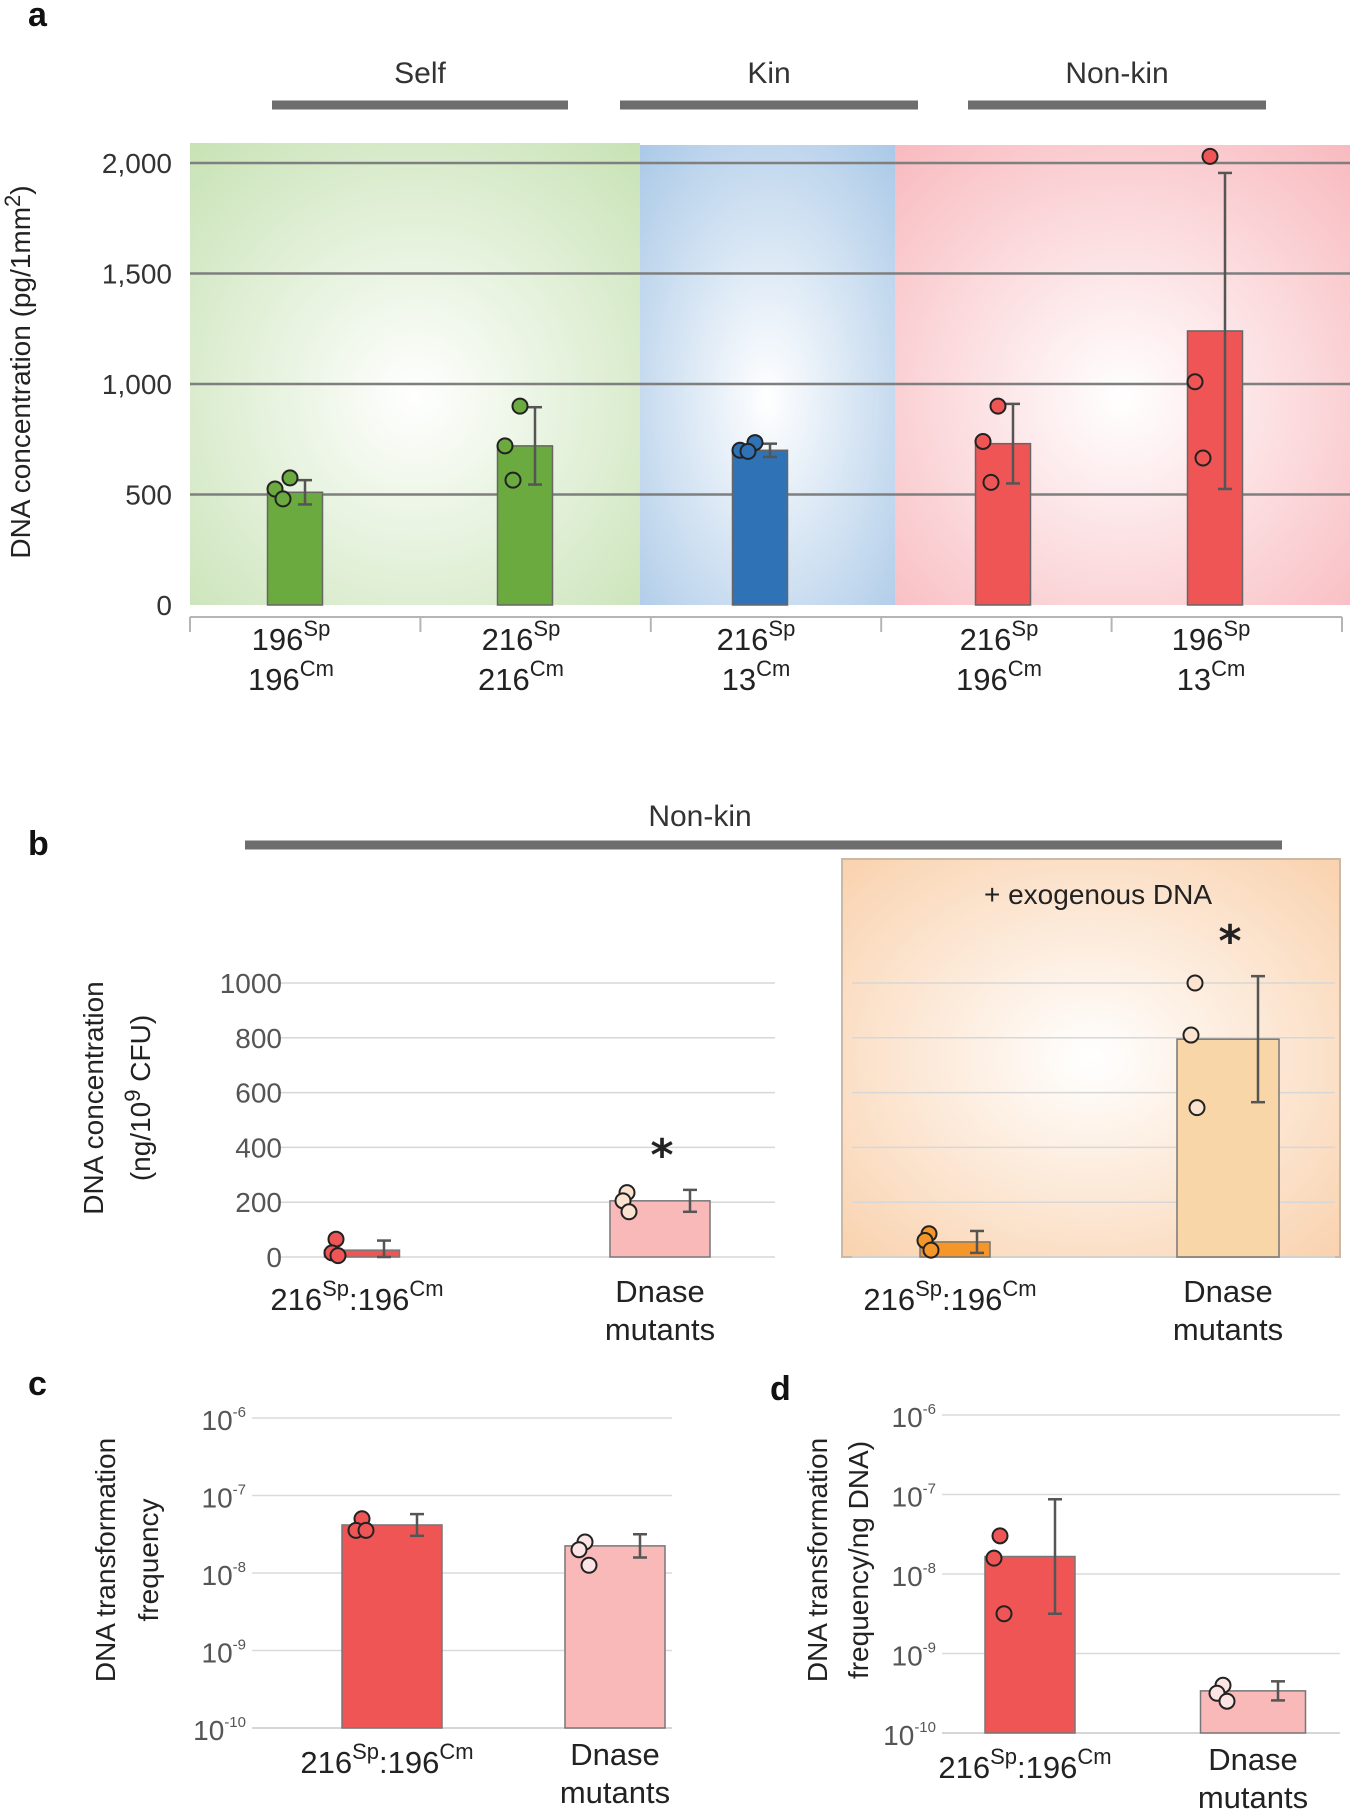 This screenshot has height=1816, width=1350. I want to click on panel-b-category-1-0-part-2: :196, so click(972, 1299).